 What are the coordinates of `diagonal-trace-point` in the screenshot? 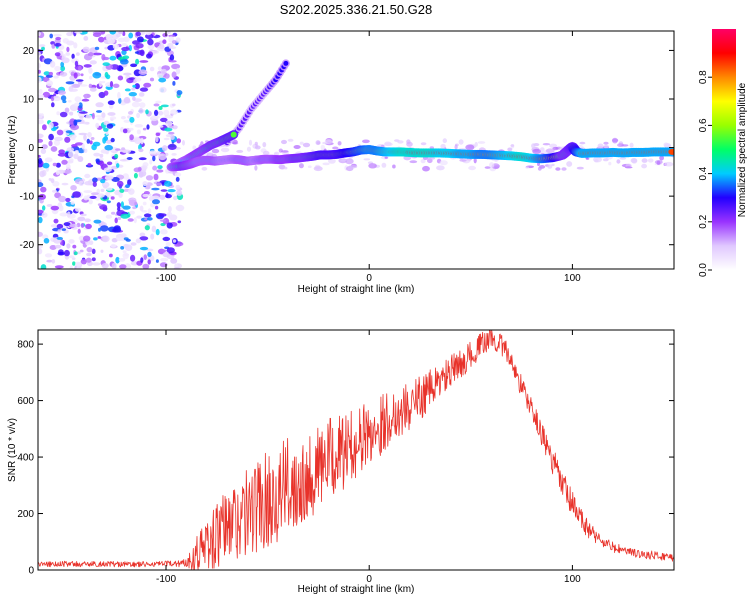 It's located at (286, 63).